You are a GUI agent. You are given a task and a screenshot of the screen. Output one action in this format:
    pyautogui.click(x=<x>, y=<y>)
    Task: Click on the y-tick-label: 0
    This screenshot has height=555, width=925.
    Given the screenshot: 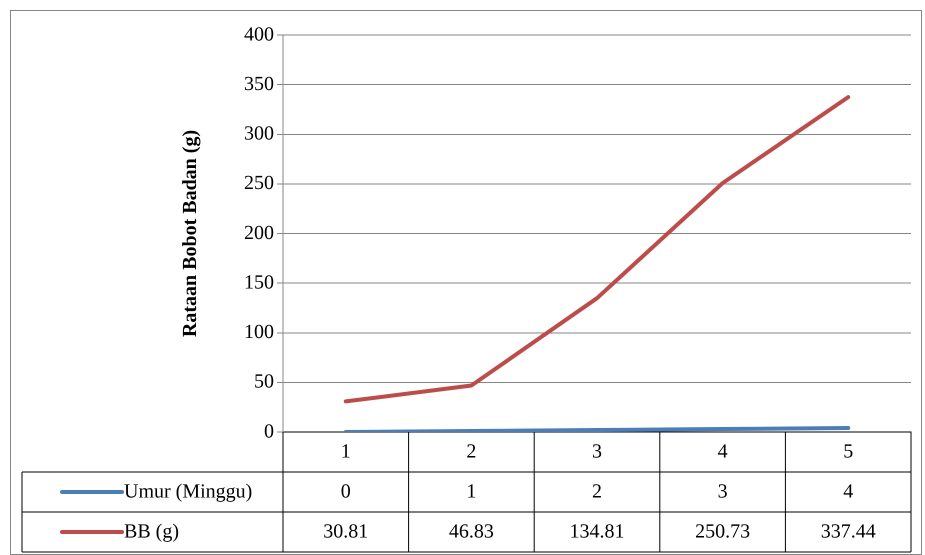 What is the action you would take?
    pyautogui.click(x=269, y=431)
    